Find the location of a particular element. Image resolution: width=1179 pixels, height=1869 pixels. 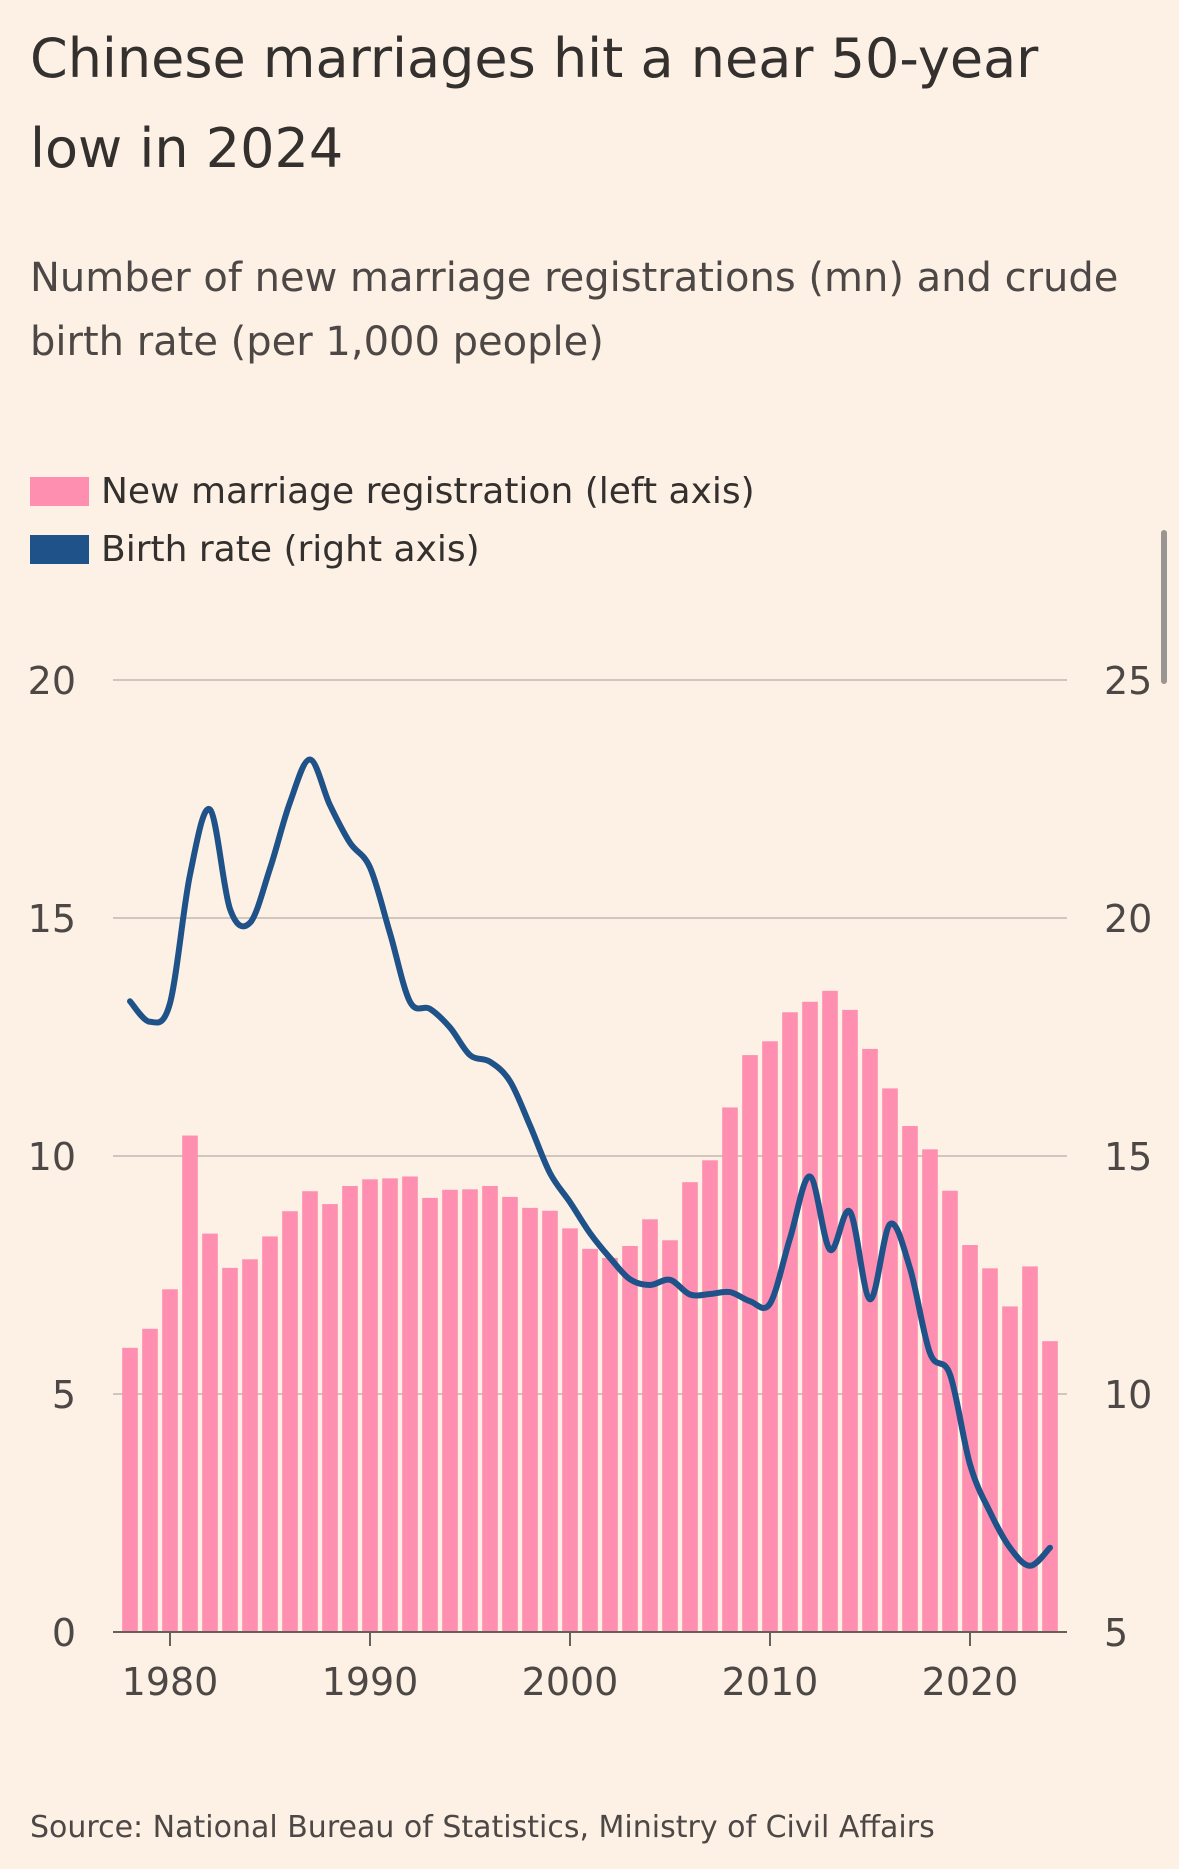

legend-swatch-marriages is located at coordinates (59, 491).